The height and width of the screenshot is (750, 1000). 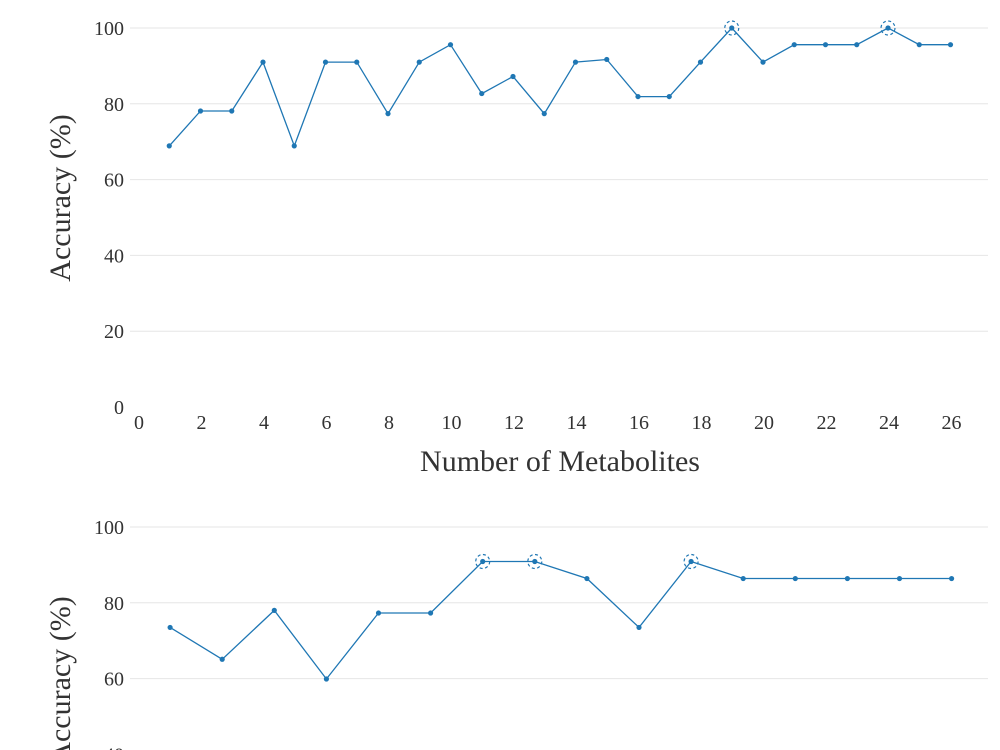 I want to click on x-tick-label: 6, so click(x=327, y=423).